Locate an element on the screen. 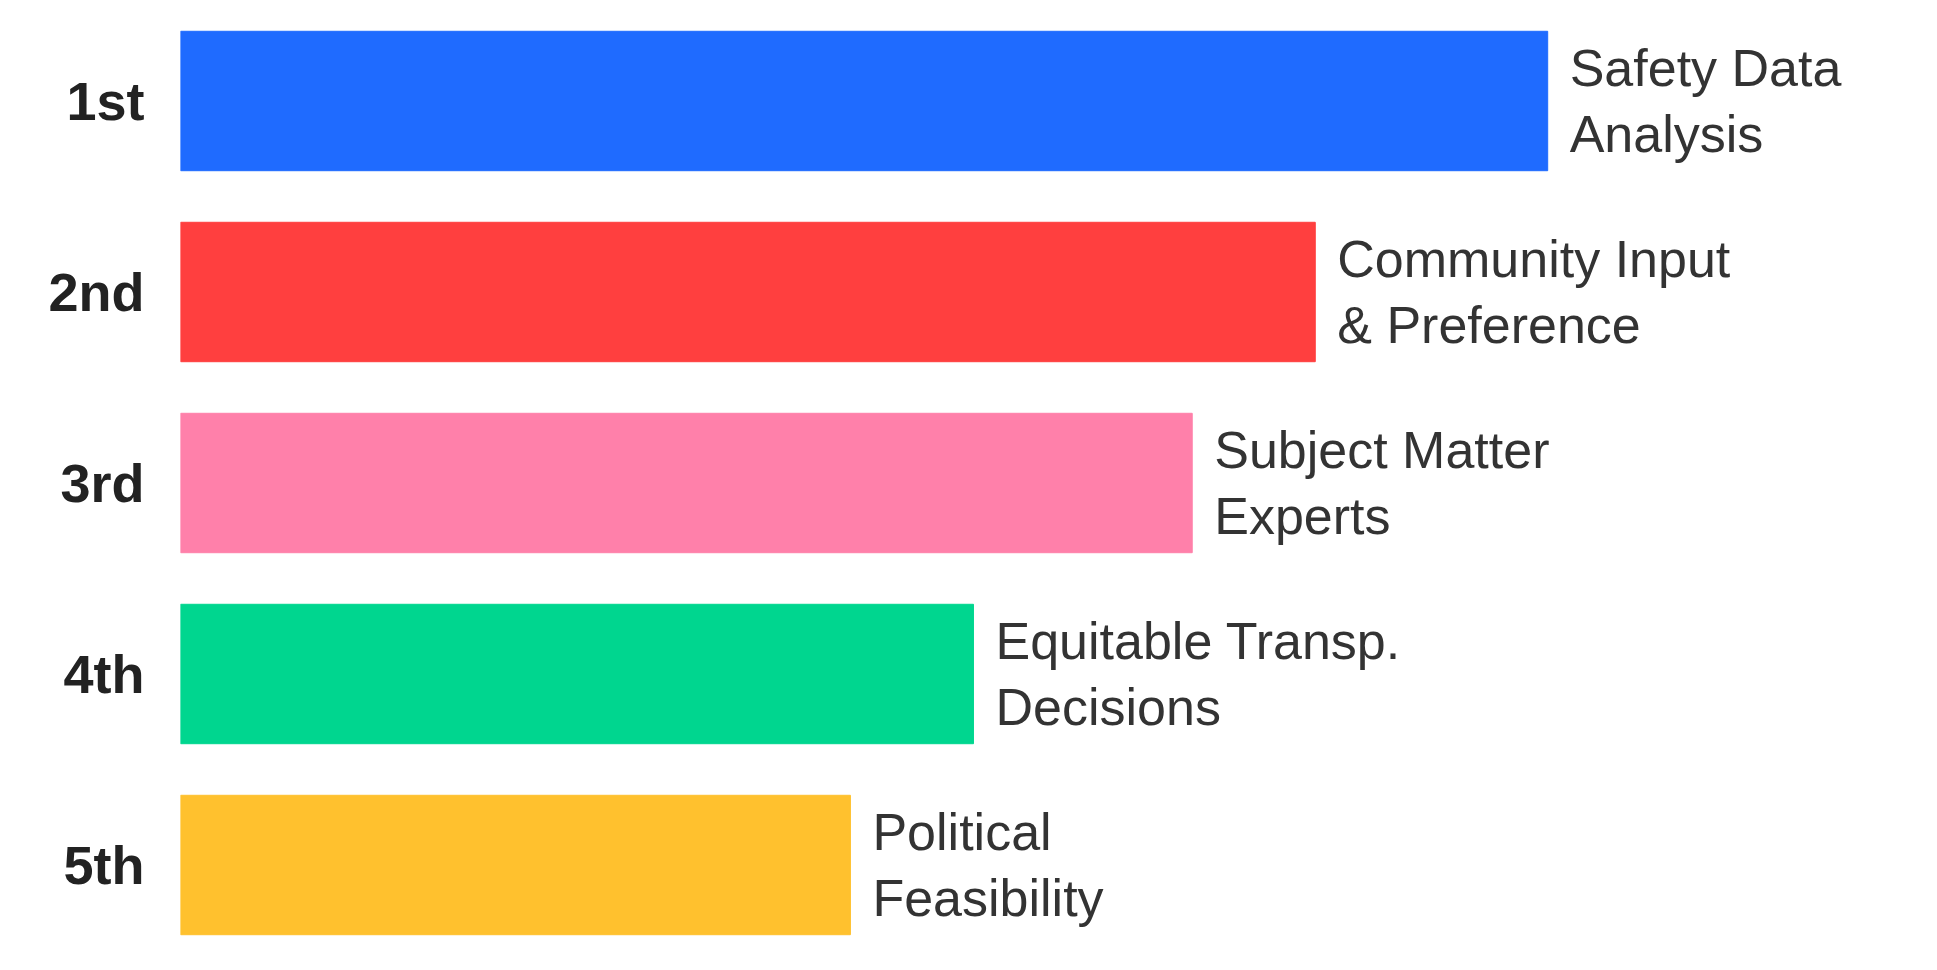 The width and height of the screenshot is (1937, 970). annotation: Political Feasibility is located at coordinates (988, 865).